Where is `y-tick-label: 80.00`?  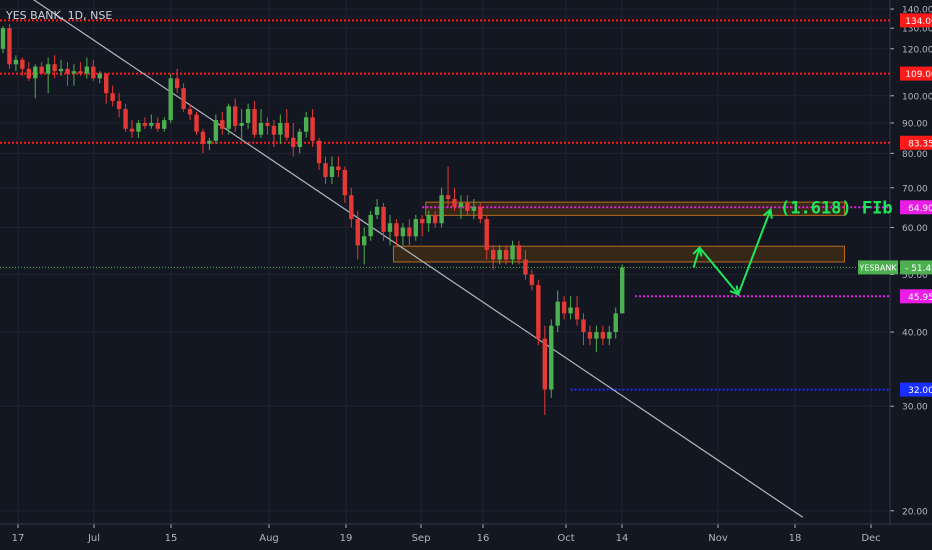
y-tick-label: 80.00 is located at coordinates (915, 155).